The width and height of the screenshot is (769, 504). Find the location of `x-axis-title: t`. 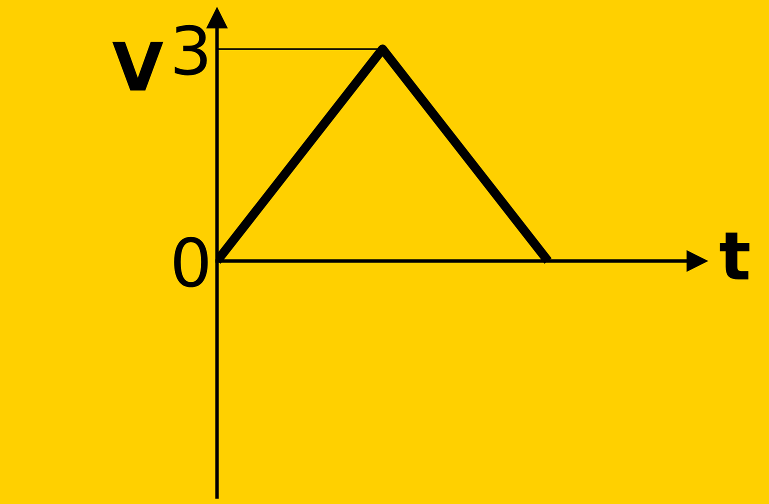

x-axis-title: t is located at coordinates (735, 256).